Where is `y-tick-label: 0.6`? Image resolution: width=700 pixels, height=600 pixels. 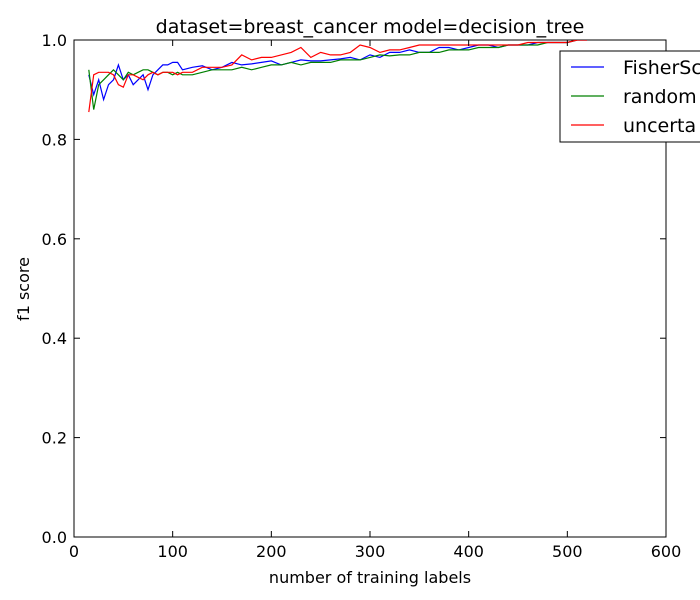
y-tick-label: 0.6 is located at coordinates (54, 239).